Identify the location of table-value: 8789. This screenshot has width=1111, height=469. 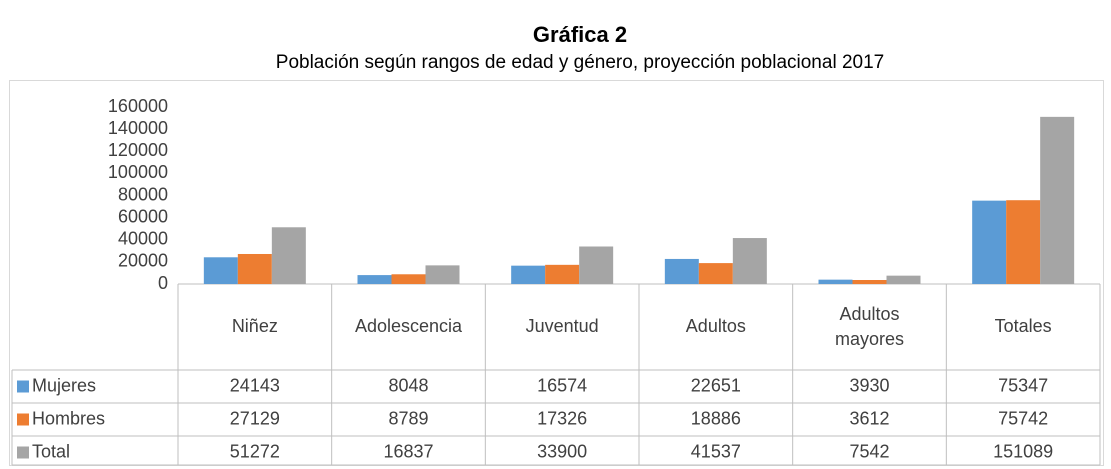
(408, 418).